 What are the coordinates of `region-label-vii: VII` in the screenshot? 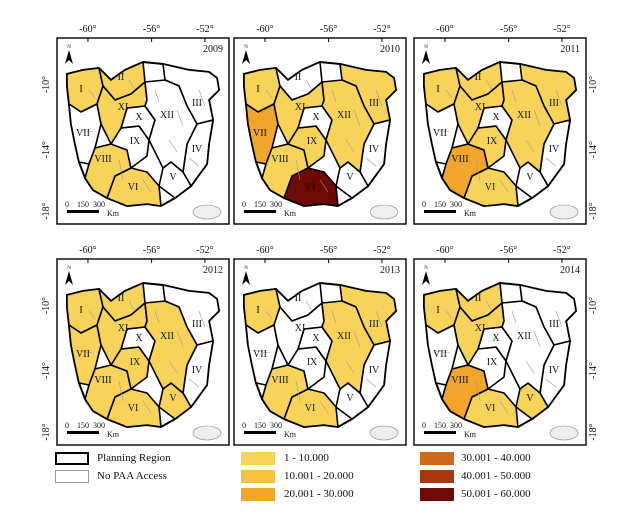 It's located at (440, 354).